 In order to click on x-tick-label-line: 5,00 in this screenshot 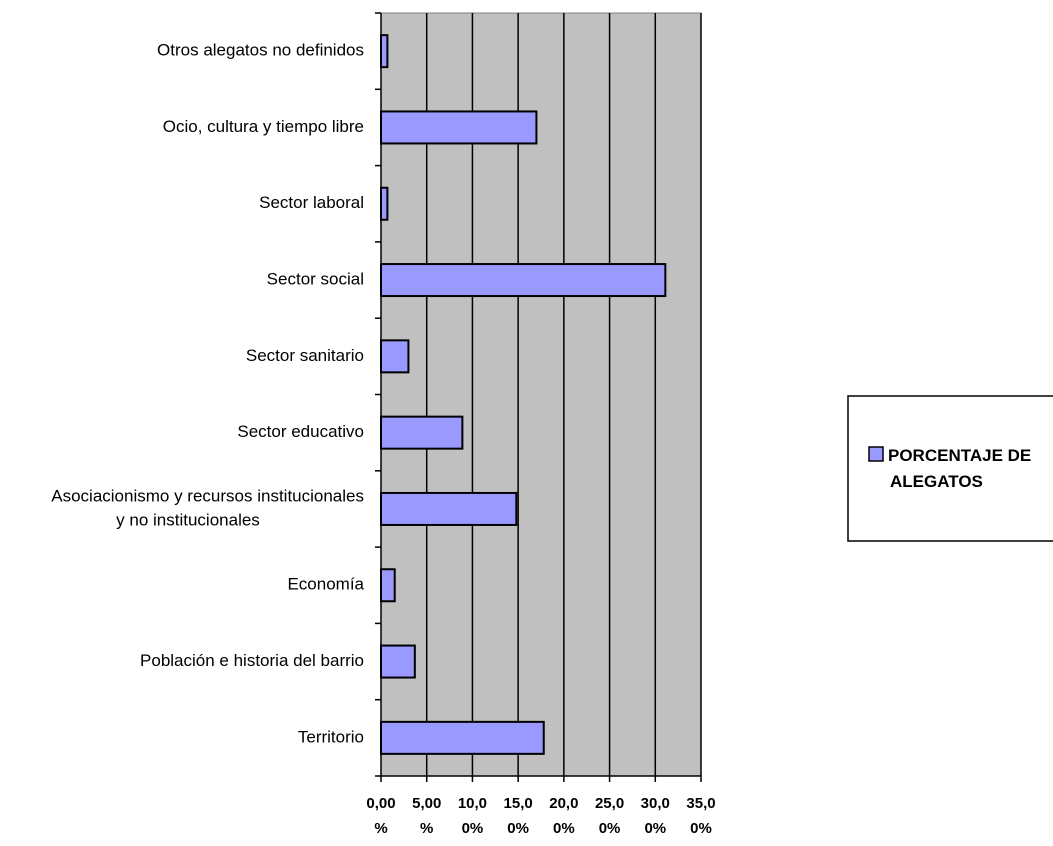, I will do `click(426, 803)`.